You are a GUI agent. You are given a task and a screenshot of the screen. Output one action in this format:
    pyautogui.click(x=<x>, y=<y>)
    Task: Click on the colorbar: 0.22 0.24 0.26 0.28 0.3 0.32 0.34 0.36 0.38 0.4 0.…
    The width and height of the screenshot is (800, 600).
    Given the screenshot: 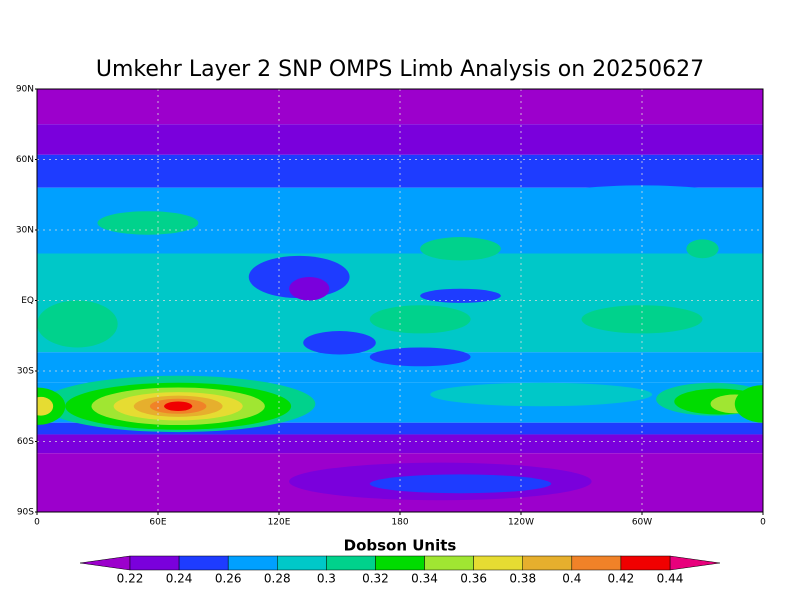 What is the action you would take?
    pyautogui.click(x=400, y=570)
    